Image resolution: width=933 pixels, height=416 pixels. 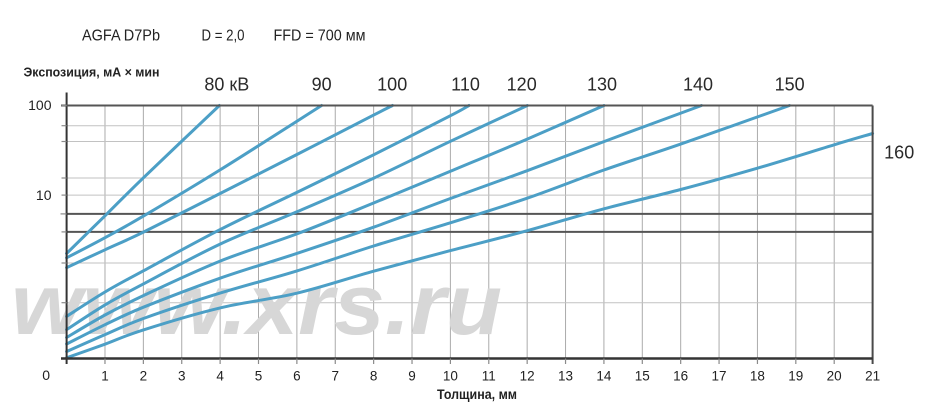 What do you see at coordinates (795, 376) in the screenshot?
I see `svg-text: 19` at bounding box center [795, 376].